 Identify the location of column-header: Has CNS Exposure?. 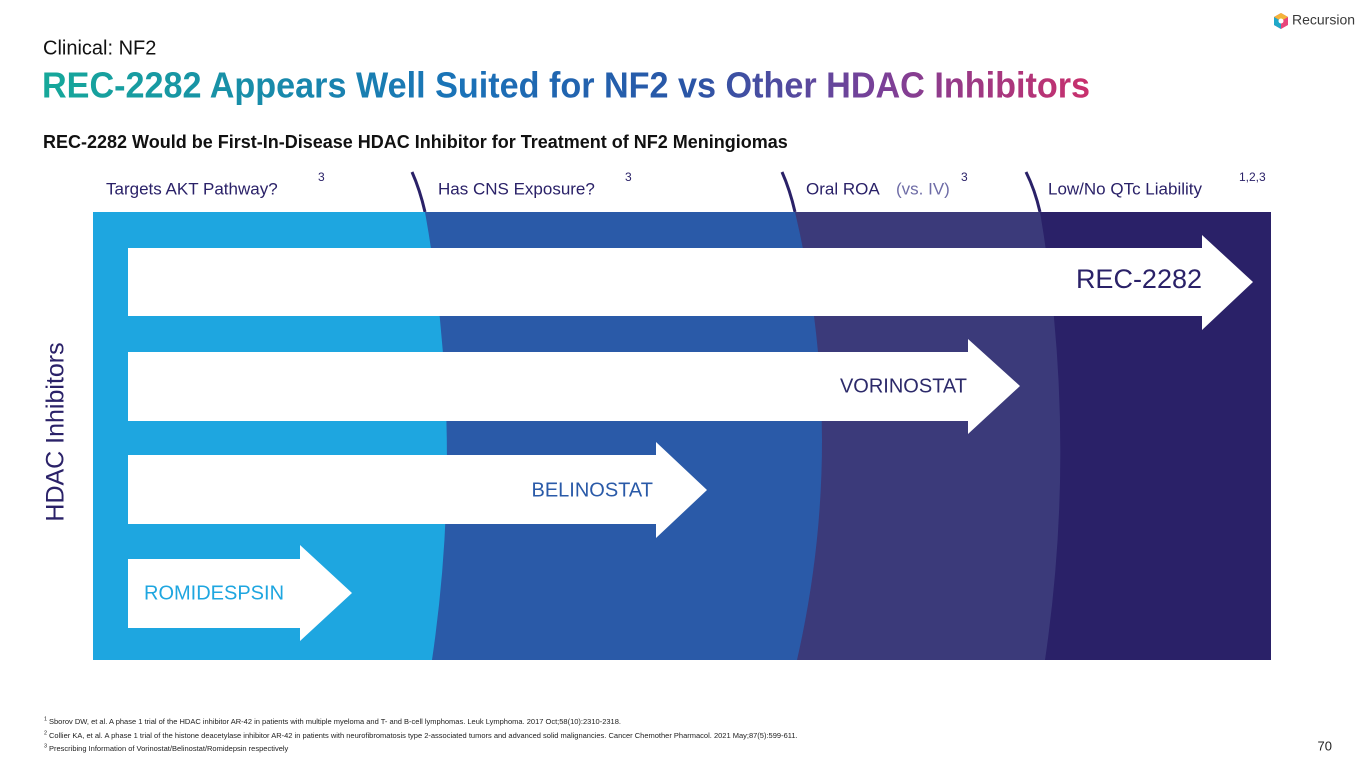
(516, 188).